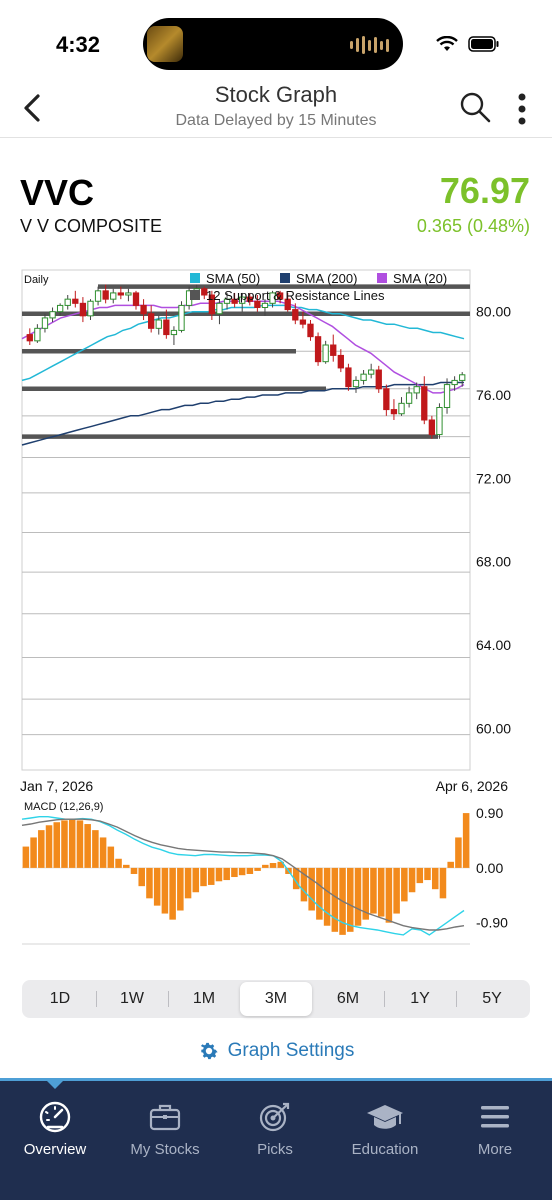 The height and width of the screenshot is (1200, 552). Describe the element at coordinates (475, 107) in the screenshot. I see `search-icon` at that location.